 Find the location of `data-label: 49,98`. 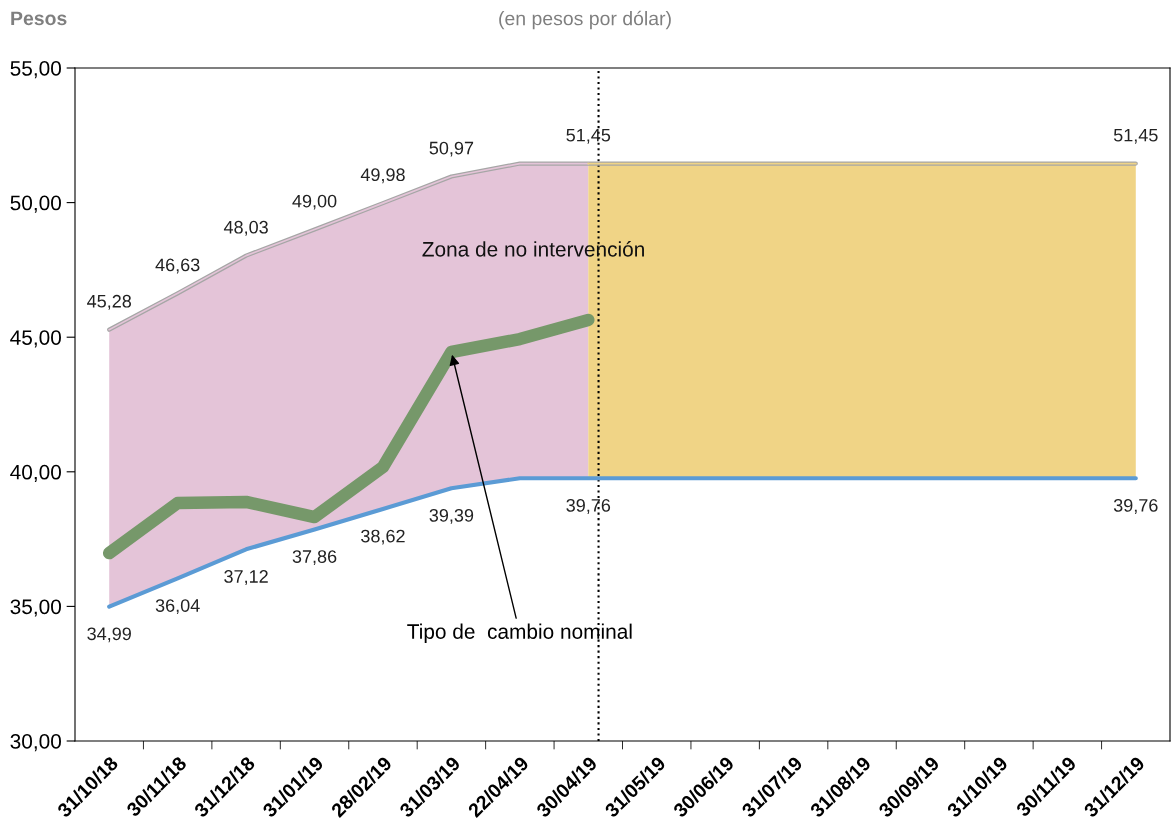

data-label: 49,98 is located at coordinates (382, 176).